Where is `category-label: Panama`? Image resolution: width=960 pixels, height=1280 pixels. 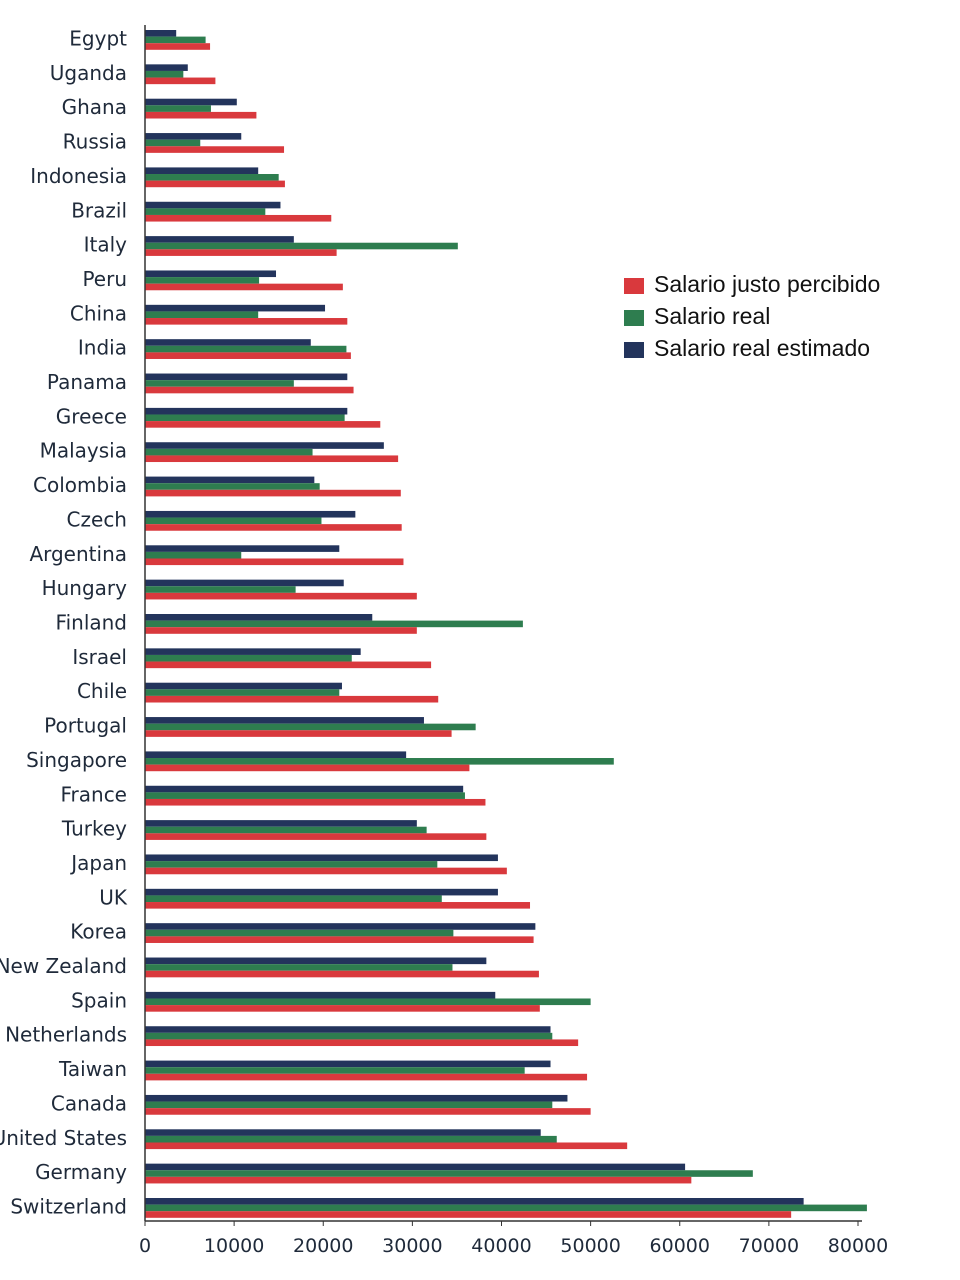 category-label: Panama is located at coordinates (87, 382).